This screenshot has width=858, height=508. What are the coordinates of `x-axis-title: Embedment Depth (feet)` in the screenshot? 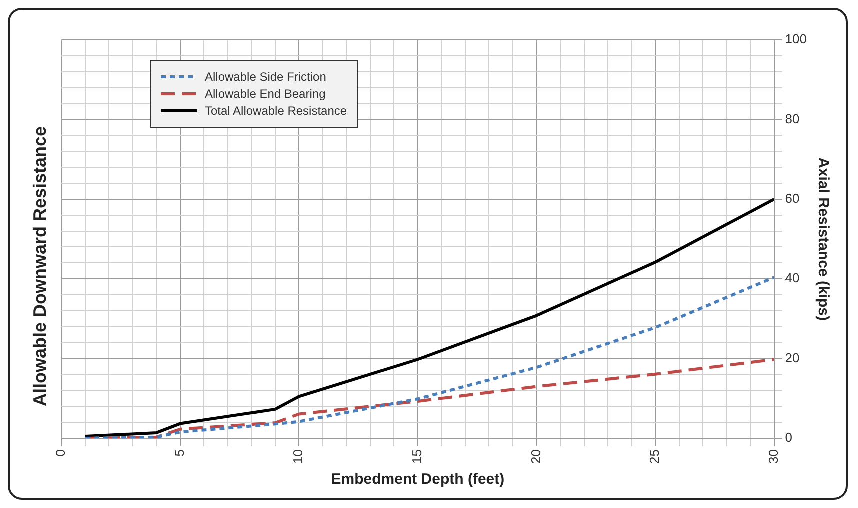 It's located at (418, 479).